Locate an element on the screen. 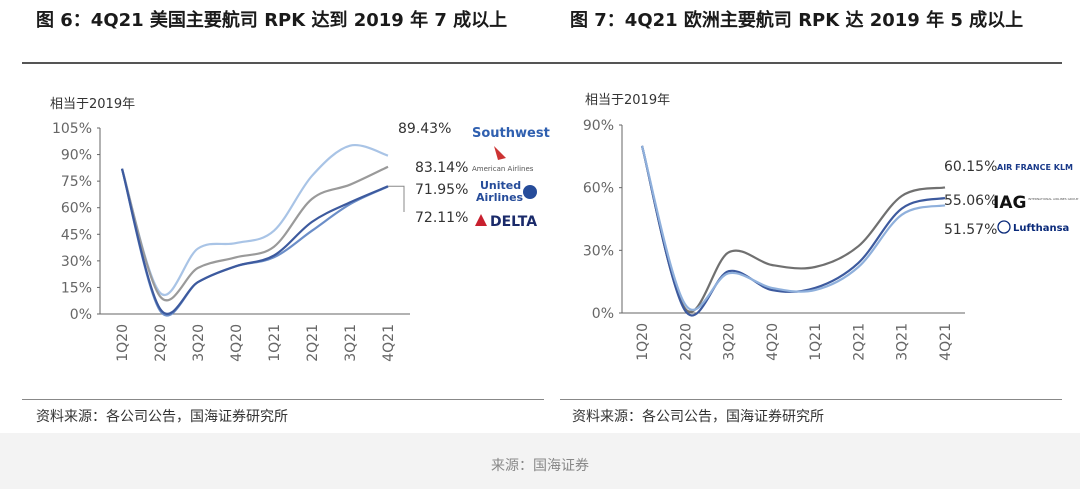 The width and height of the screenshot is (1080, 489). end-value-label: 51.57% is located at coordinates (970, 230).